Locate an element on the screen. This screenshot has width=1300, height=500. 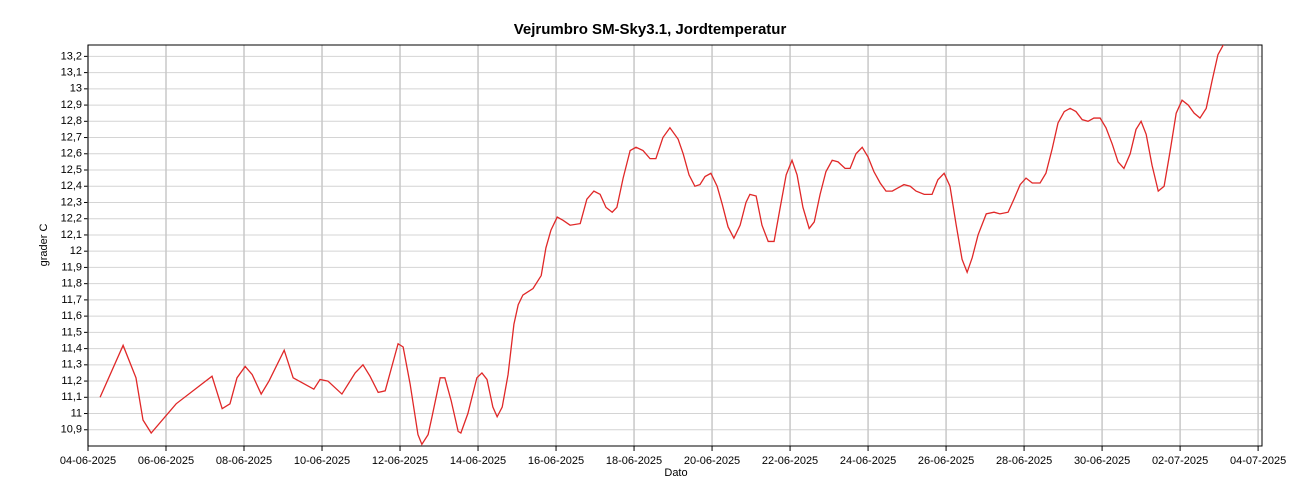
x-tick-label: 04-06-2025 is located at coordinates (88, 461).